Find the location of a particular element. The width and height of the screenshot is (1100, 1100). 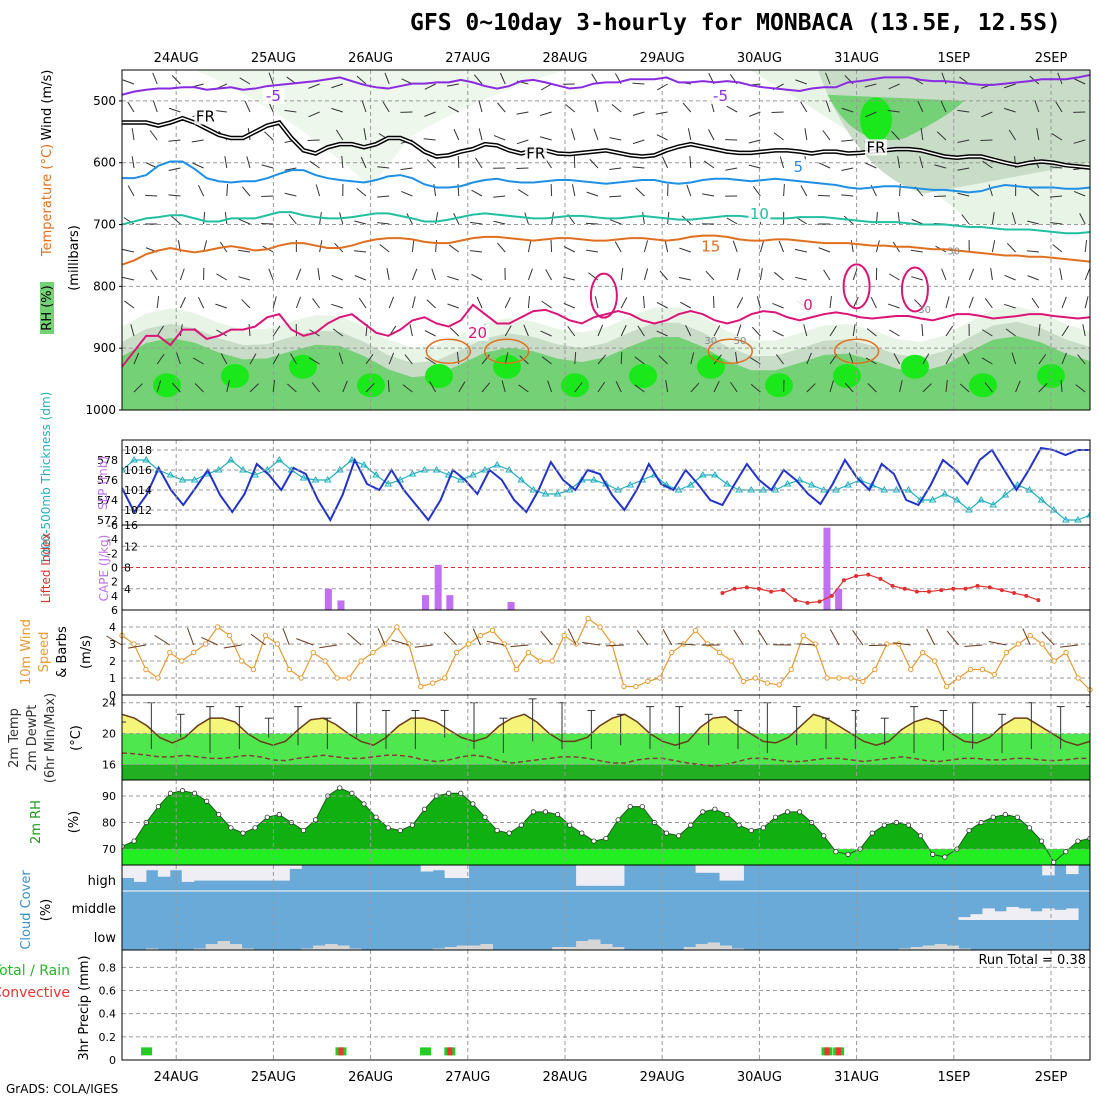

cape-bar is located at coordinates (341, 605).